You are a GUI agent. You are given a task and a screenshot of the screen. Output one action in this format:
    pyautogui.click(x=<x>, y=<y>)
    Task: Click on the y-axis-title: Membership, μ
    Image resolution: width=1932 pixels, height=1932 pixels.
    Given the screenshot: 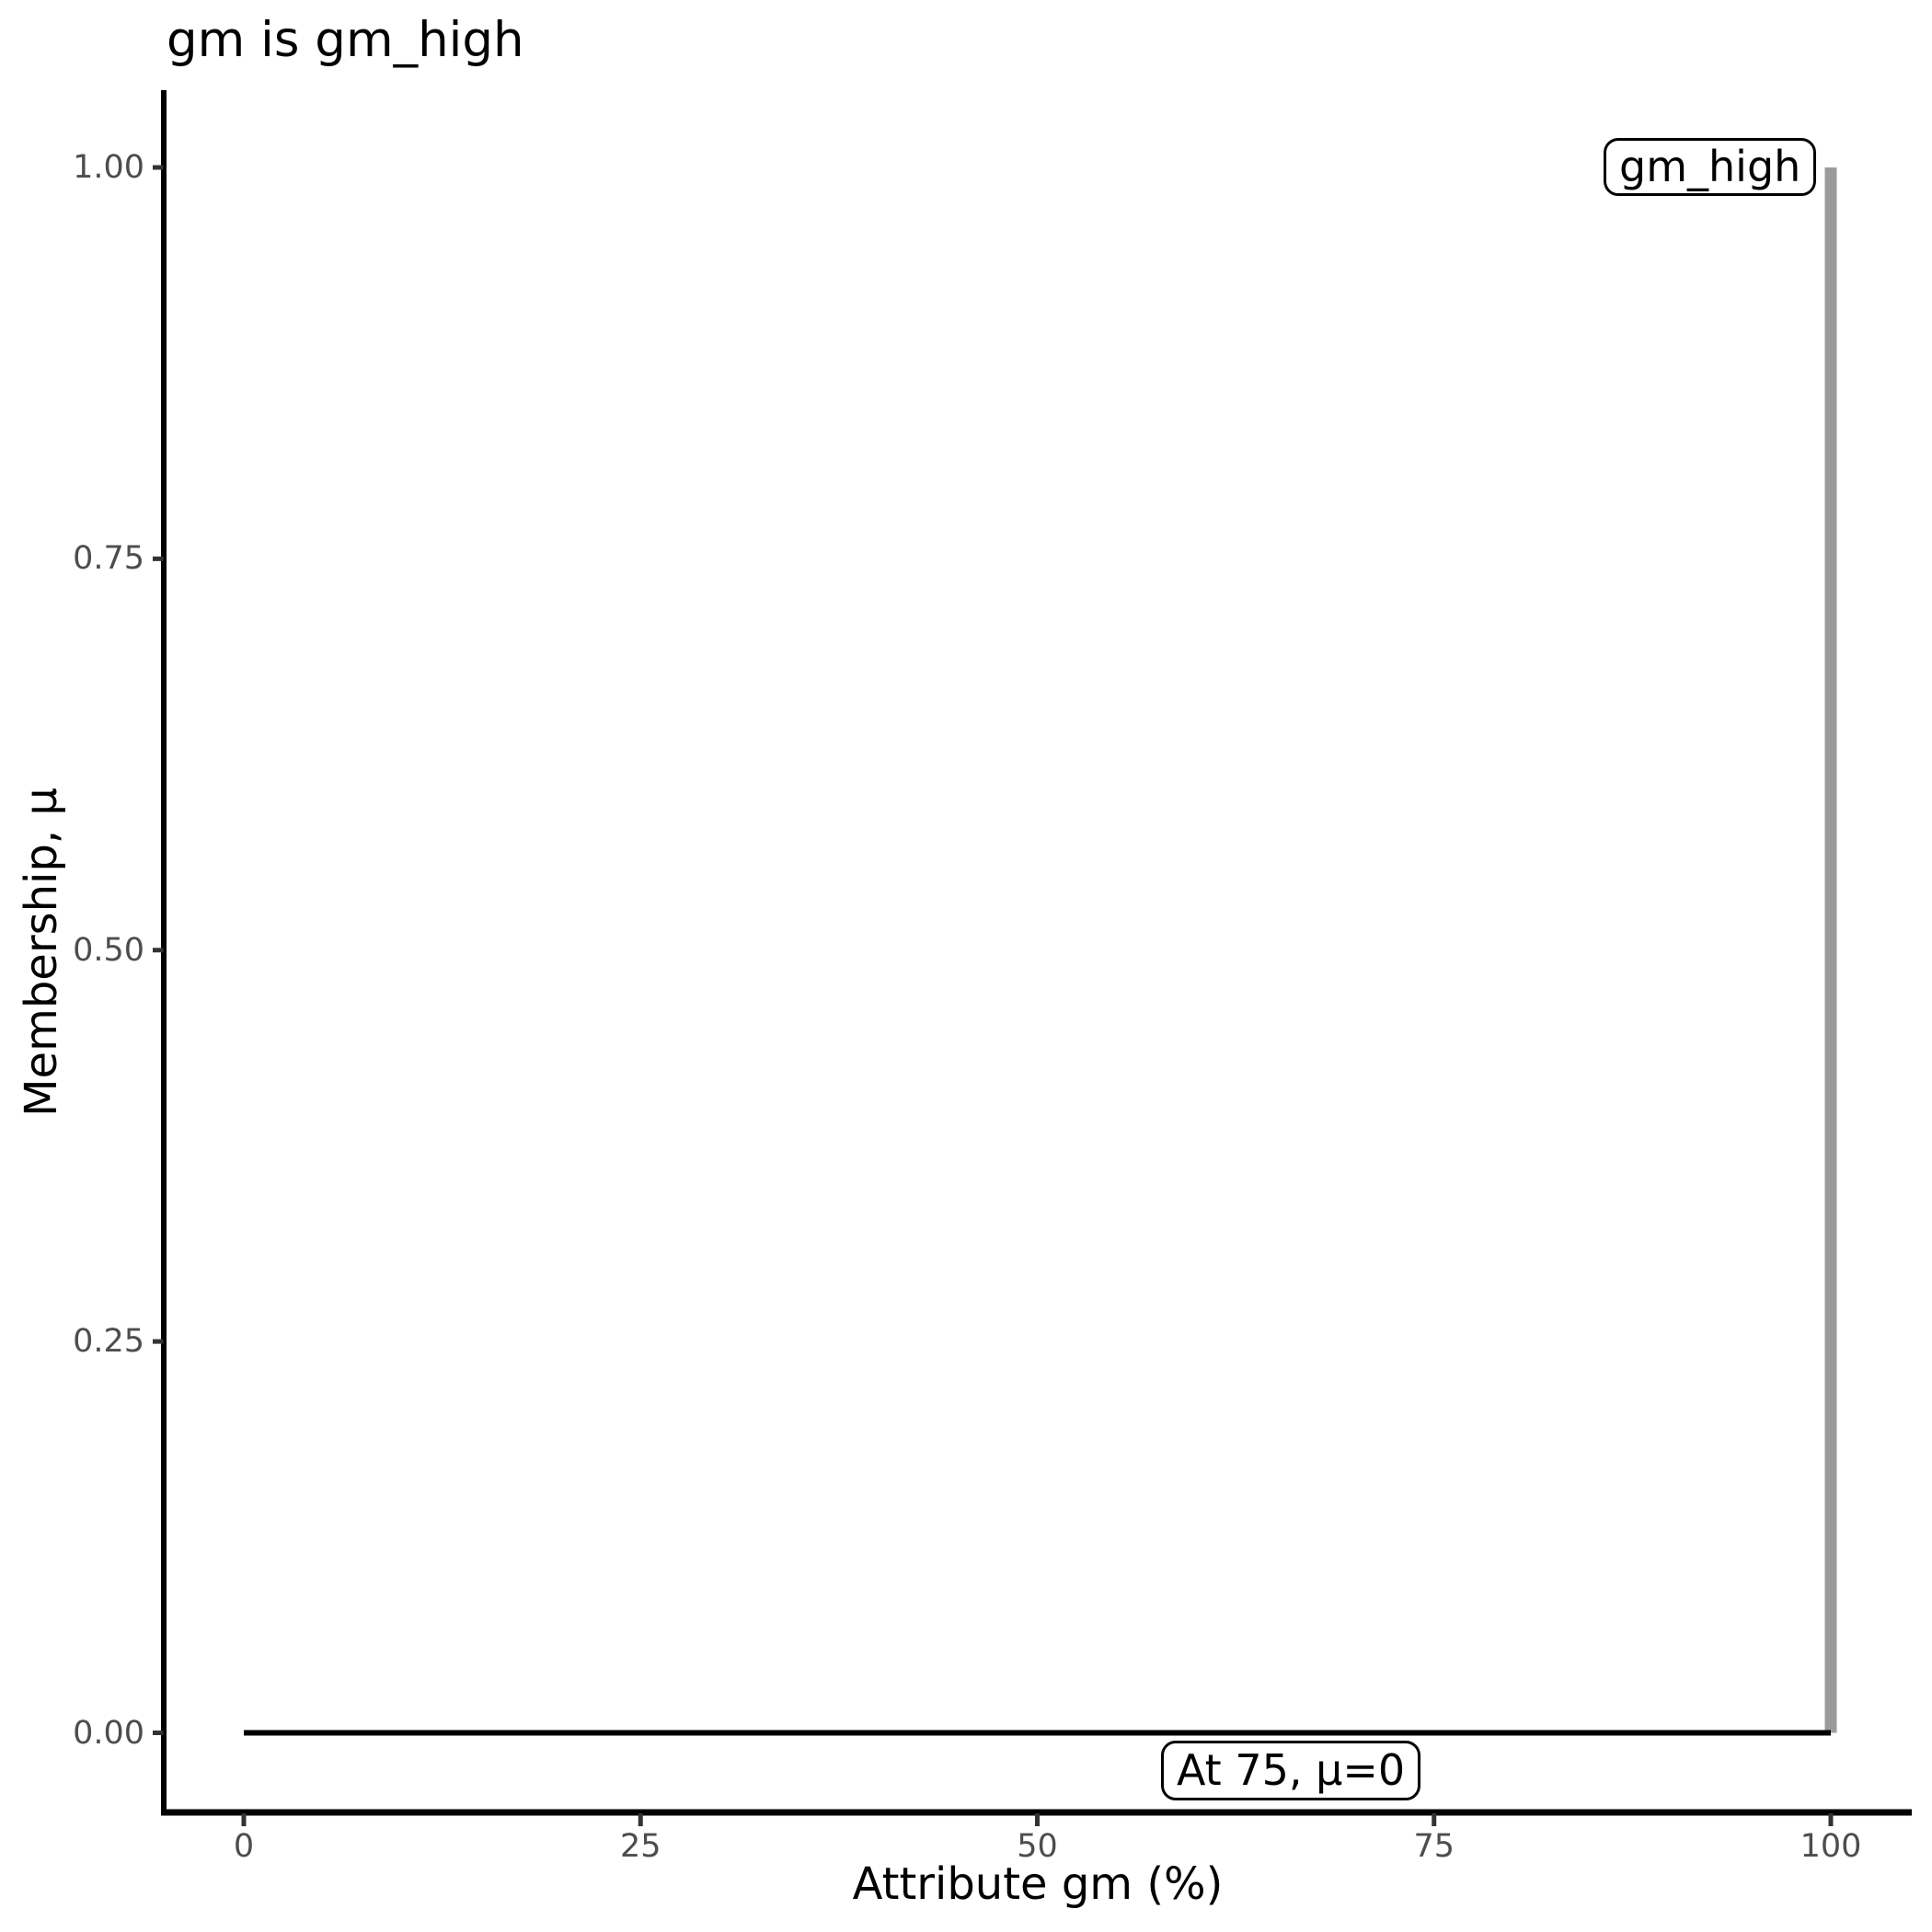 What is the action you would take?
    pyautogui.click(x=41, y=952)
    